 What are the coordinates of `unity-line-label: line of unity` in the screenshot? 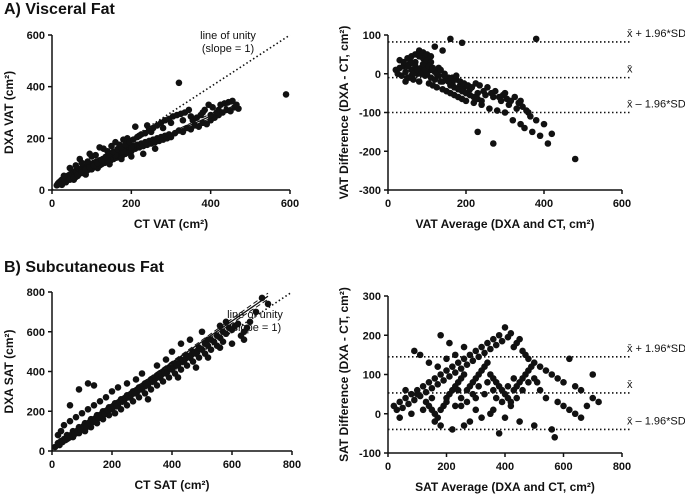 It's located at (228, 36).